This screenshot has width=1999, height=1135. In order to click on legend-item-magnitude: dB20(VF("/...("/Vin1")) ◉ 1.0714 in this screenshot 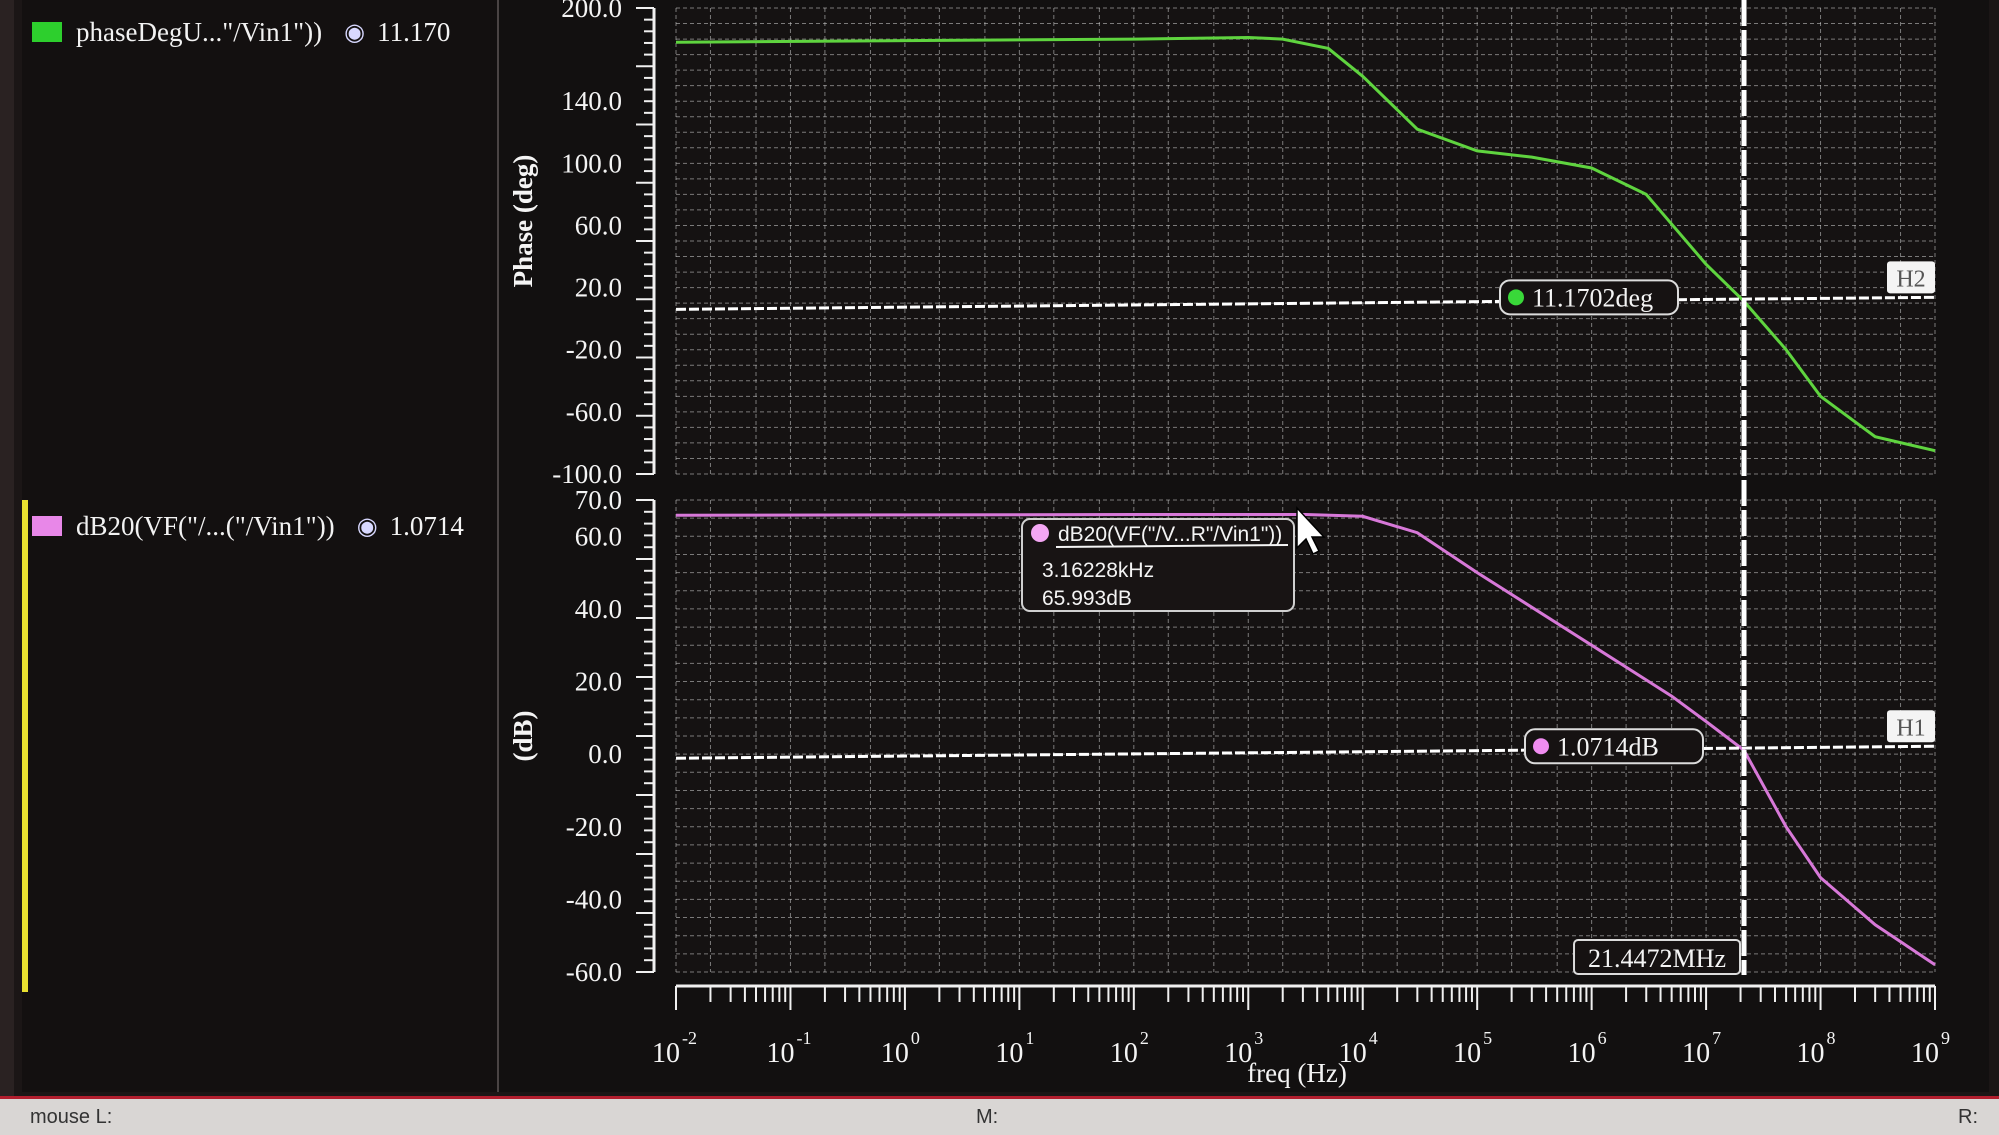, I will do `click(248, 526)`.